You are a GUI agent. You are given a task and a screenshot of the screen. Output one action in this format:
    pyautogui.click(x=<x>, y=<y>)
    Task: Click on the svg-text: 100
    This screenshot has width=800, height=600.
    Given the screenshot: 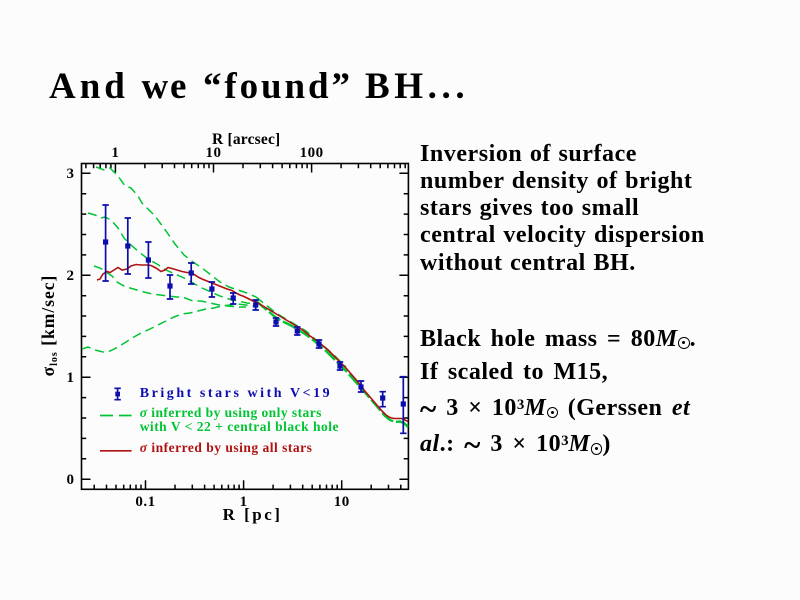 What is the action you would take?
    pyautogui.click(x=312, y=153)
    